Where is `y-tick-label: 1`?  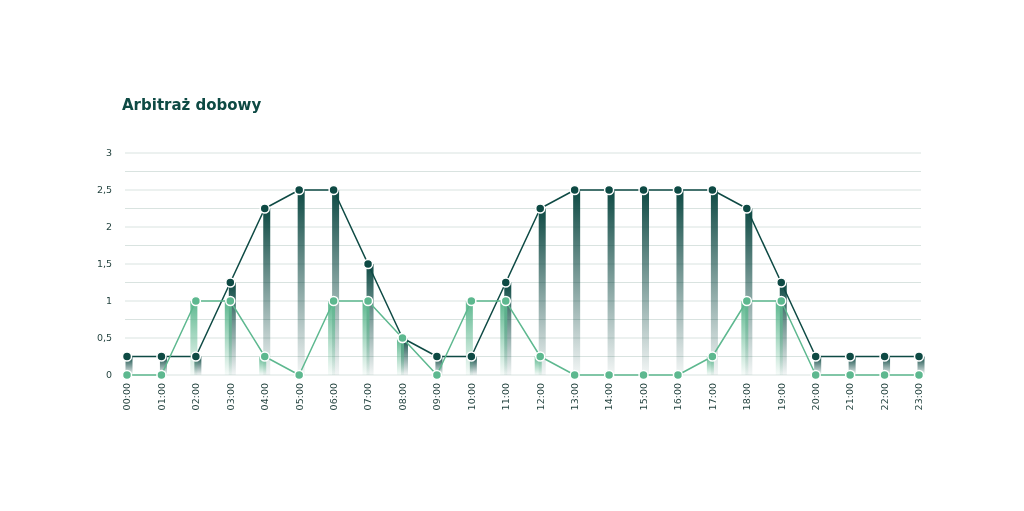 y-tick-label: 1 is located at coordinates (108, 301).